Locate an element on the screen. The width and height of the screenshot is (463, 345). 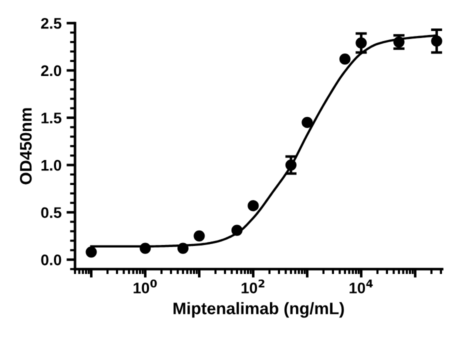
y-tick-label: 1.0 is located at coordinates (52, 165).